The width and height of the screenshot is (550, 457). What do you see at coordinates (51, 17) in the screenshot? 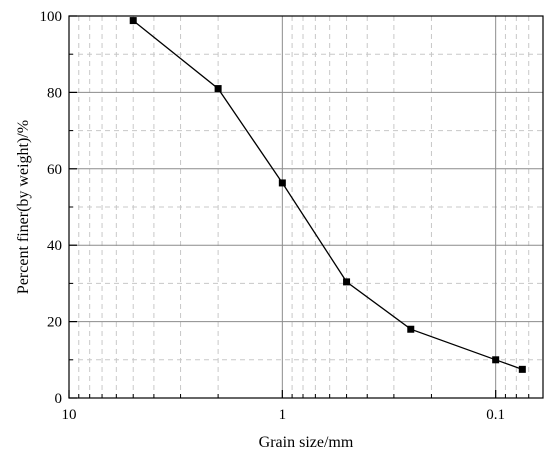
I see `y-tick-label: 100` at bounding box center [51, 17].